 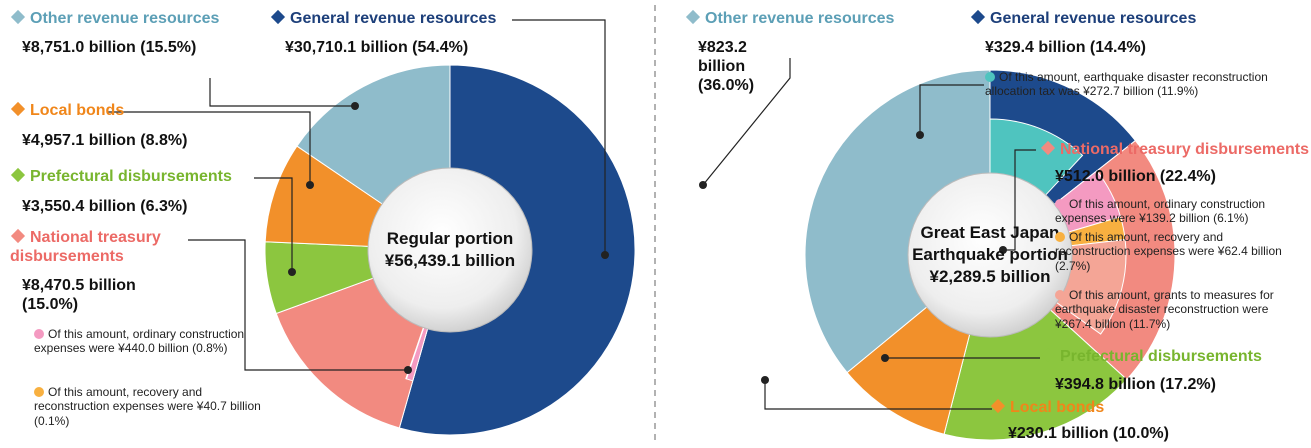 I want to click on center-total: ¥56,439.1 billion, so click(x=450, y=261).